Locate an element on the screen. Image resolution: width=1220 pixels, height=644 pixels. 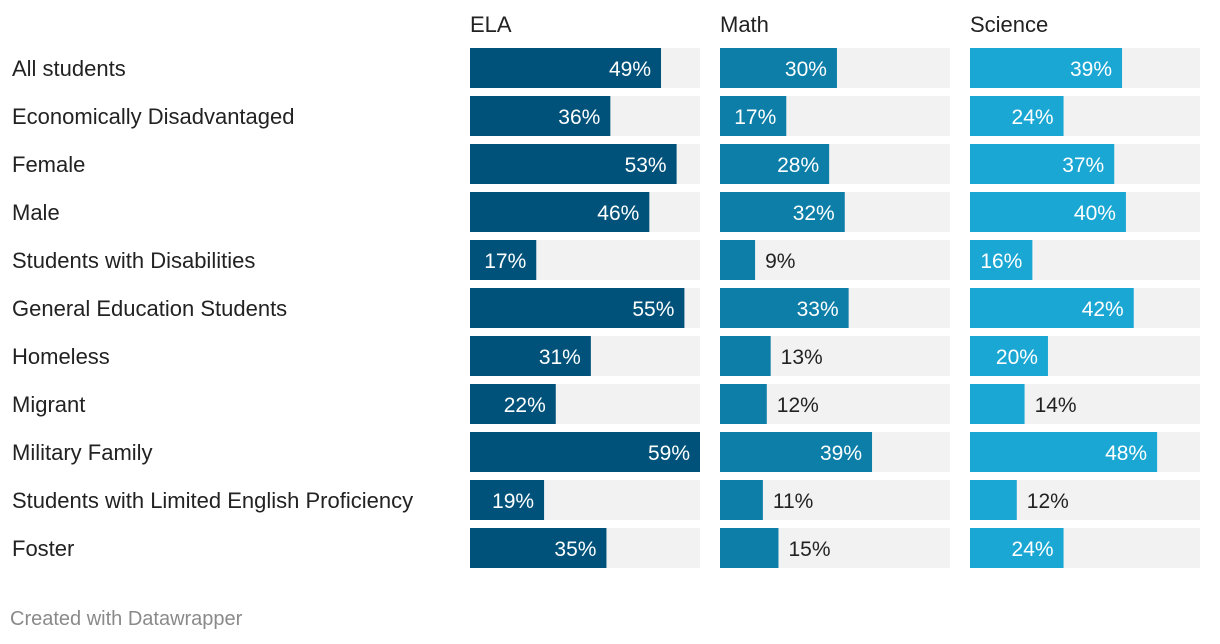
row-label: Female is located at coordinates (48, 164).